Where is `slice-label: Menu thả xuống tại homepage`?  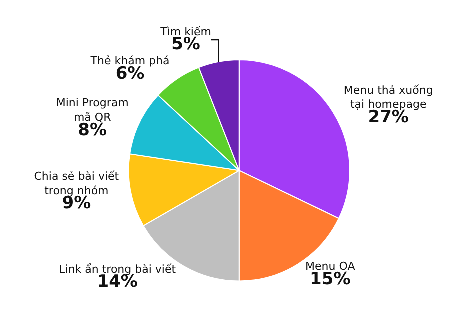
slice-label: Menu thả xuống tại homepage is located at coordinates (389, 98).